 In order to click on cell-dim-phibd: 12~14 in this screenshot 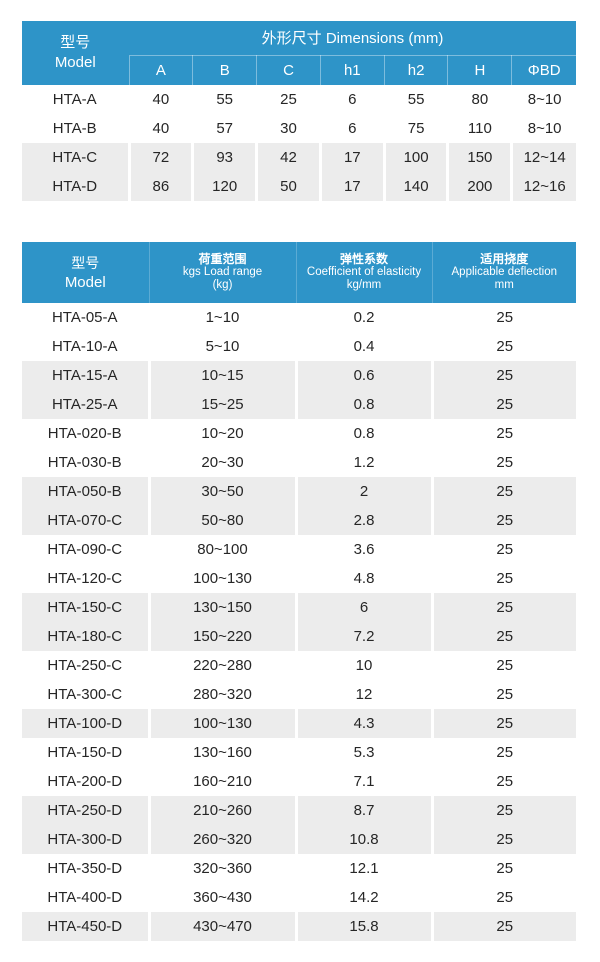, I will do `click(543, 157)`.